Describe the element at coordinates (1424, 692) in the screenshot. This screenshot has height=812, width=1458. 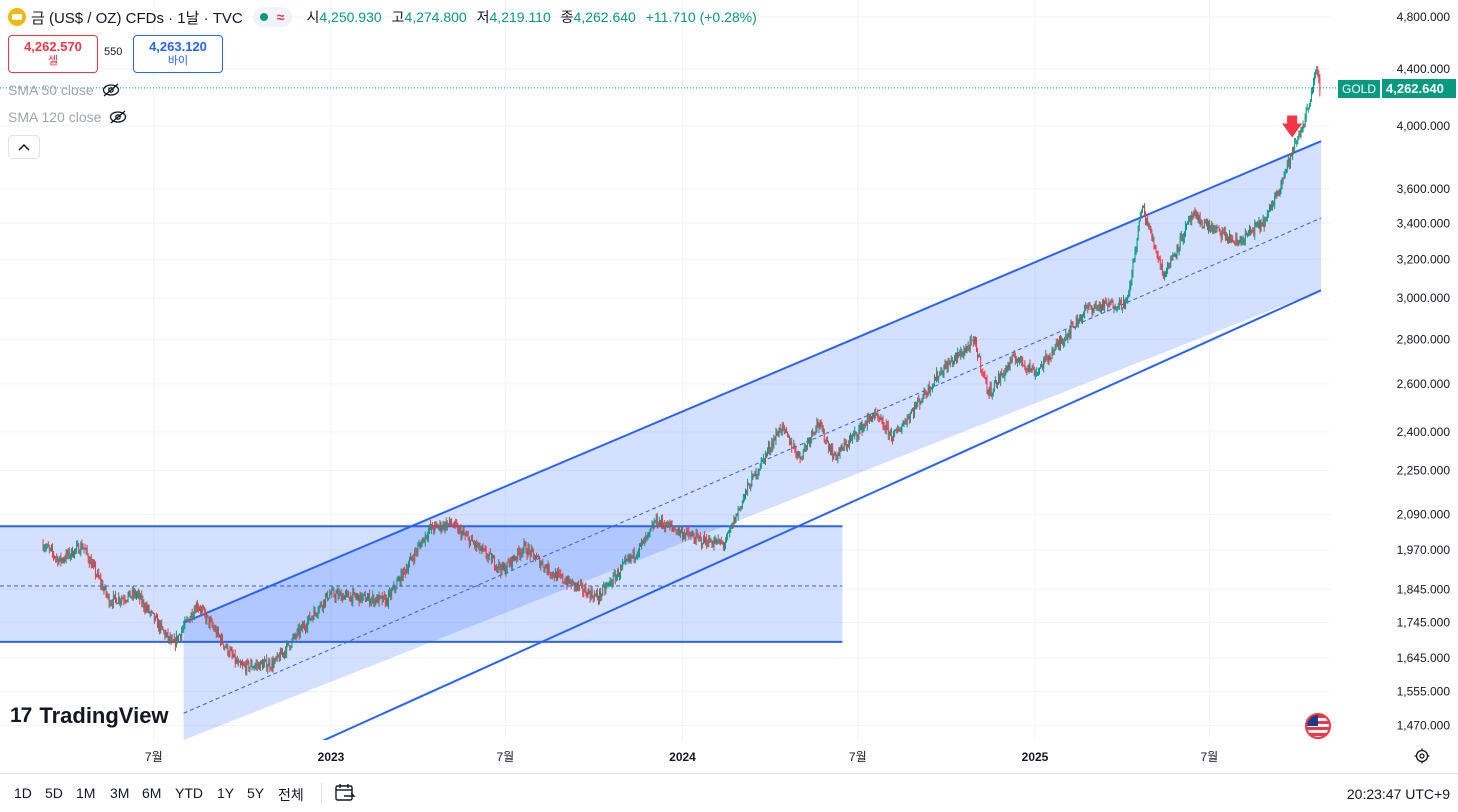
I see `price-tick-label: 1,555.000` at that location.